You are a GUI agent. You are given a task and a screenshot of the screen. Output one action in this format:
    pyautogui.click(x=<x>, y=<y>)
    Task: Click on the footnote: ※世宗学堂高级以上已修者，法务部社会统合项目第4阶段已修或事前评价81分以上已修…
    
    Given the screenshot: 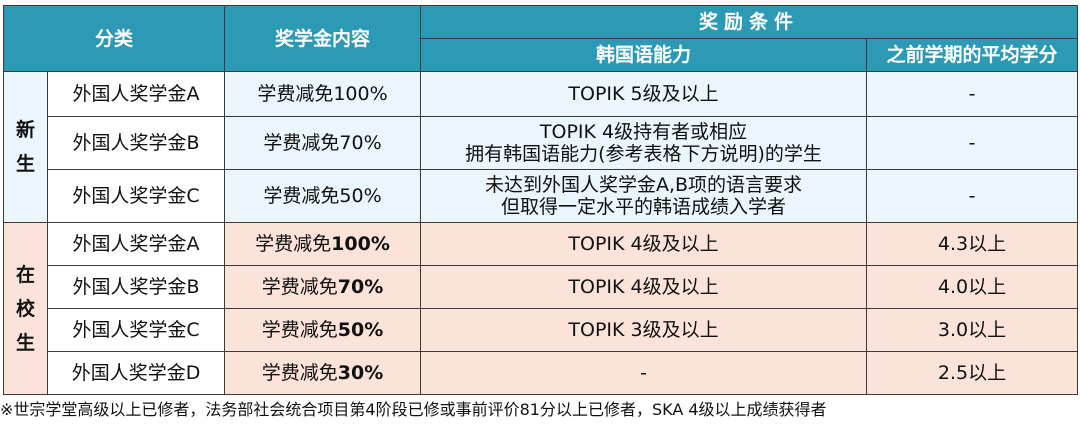 What is the action you would take?
    pyautogui.click(x=413, y=409)
    